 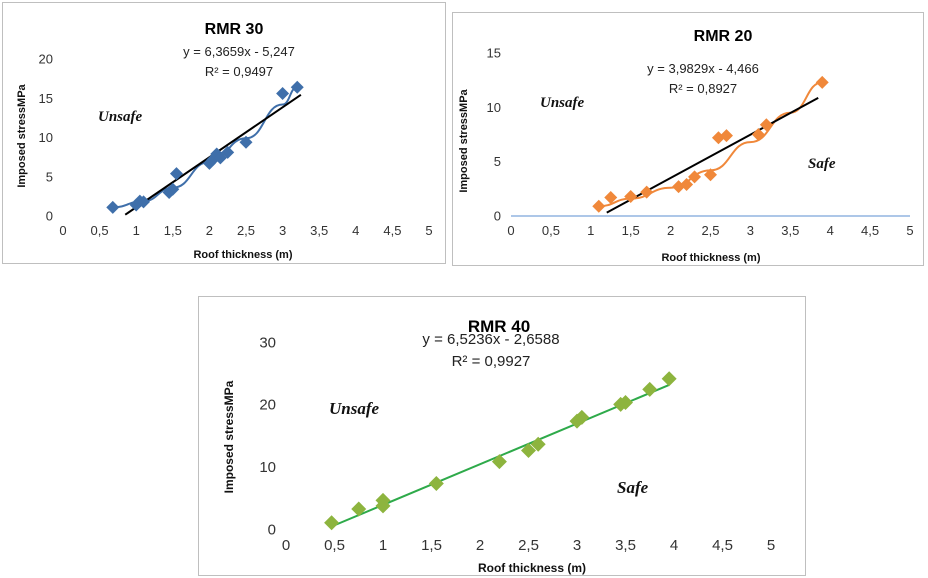 I want to click on trend-equation: y = 6,3659x - 5,247, so click(x=239, y=51).